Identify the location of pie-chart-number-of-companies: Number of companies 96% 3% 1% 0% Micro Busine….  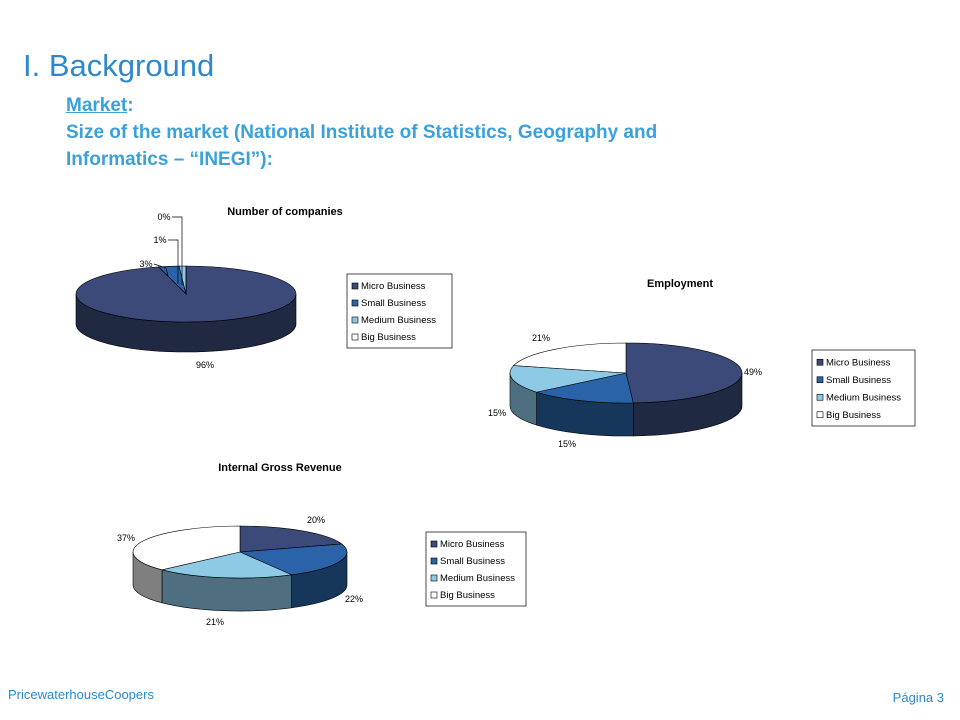
(264, 288).